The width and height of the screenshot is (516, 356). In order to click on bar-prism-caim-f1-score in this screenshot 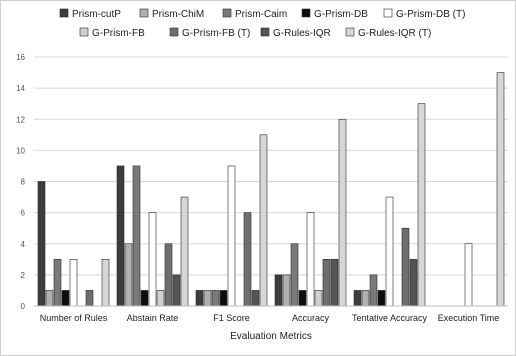, I will do `click(215, 298)`.